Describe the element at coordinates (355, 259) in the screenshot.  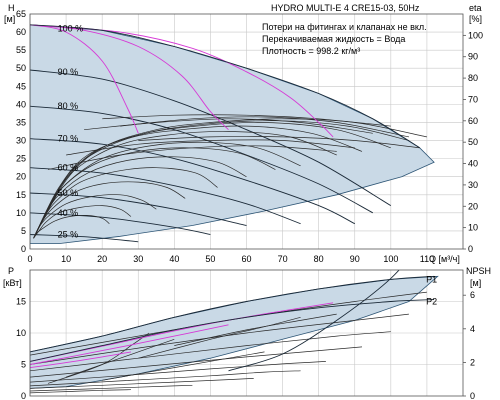
I see `qh-x-tick-label: 90` at that location.